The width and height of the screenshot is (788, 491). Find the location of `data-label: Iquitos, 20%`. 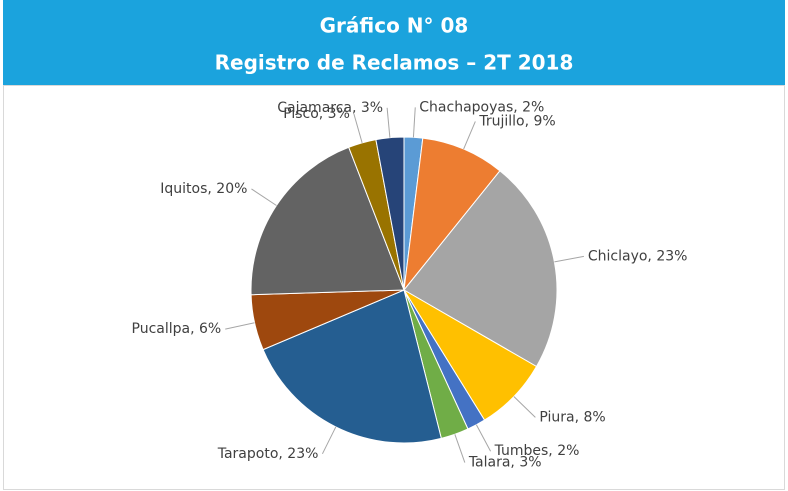

data-label: Iquitos, 20% is located at coordinates (203, 189).